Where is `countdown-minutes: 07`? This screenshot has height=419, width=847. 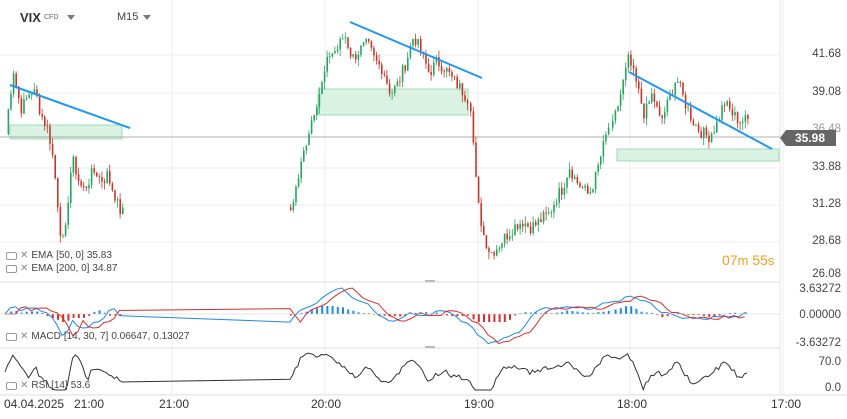
countdown-minutes: 07 is located at coordinates (730, 260).